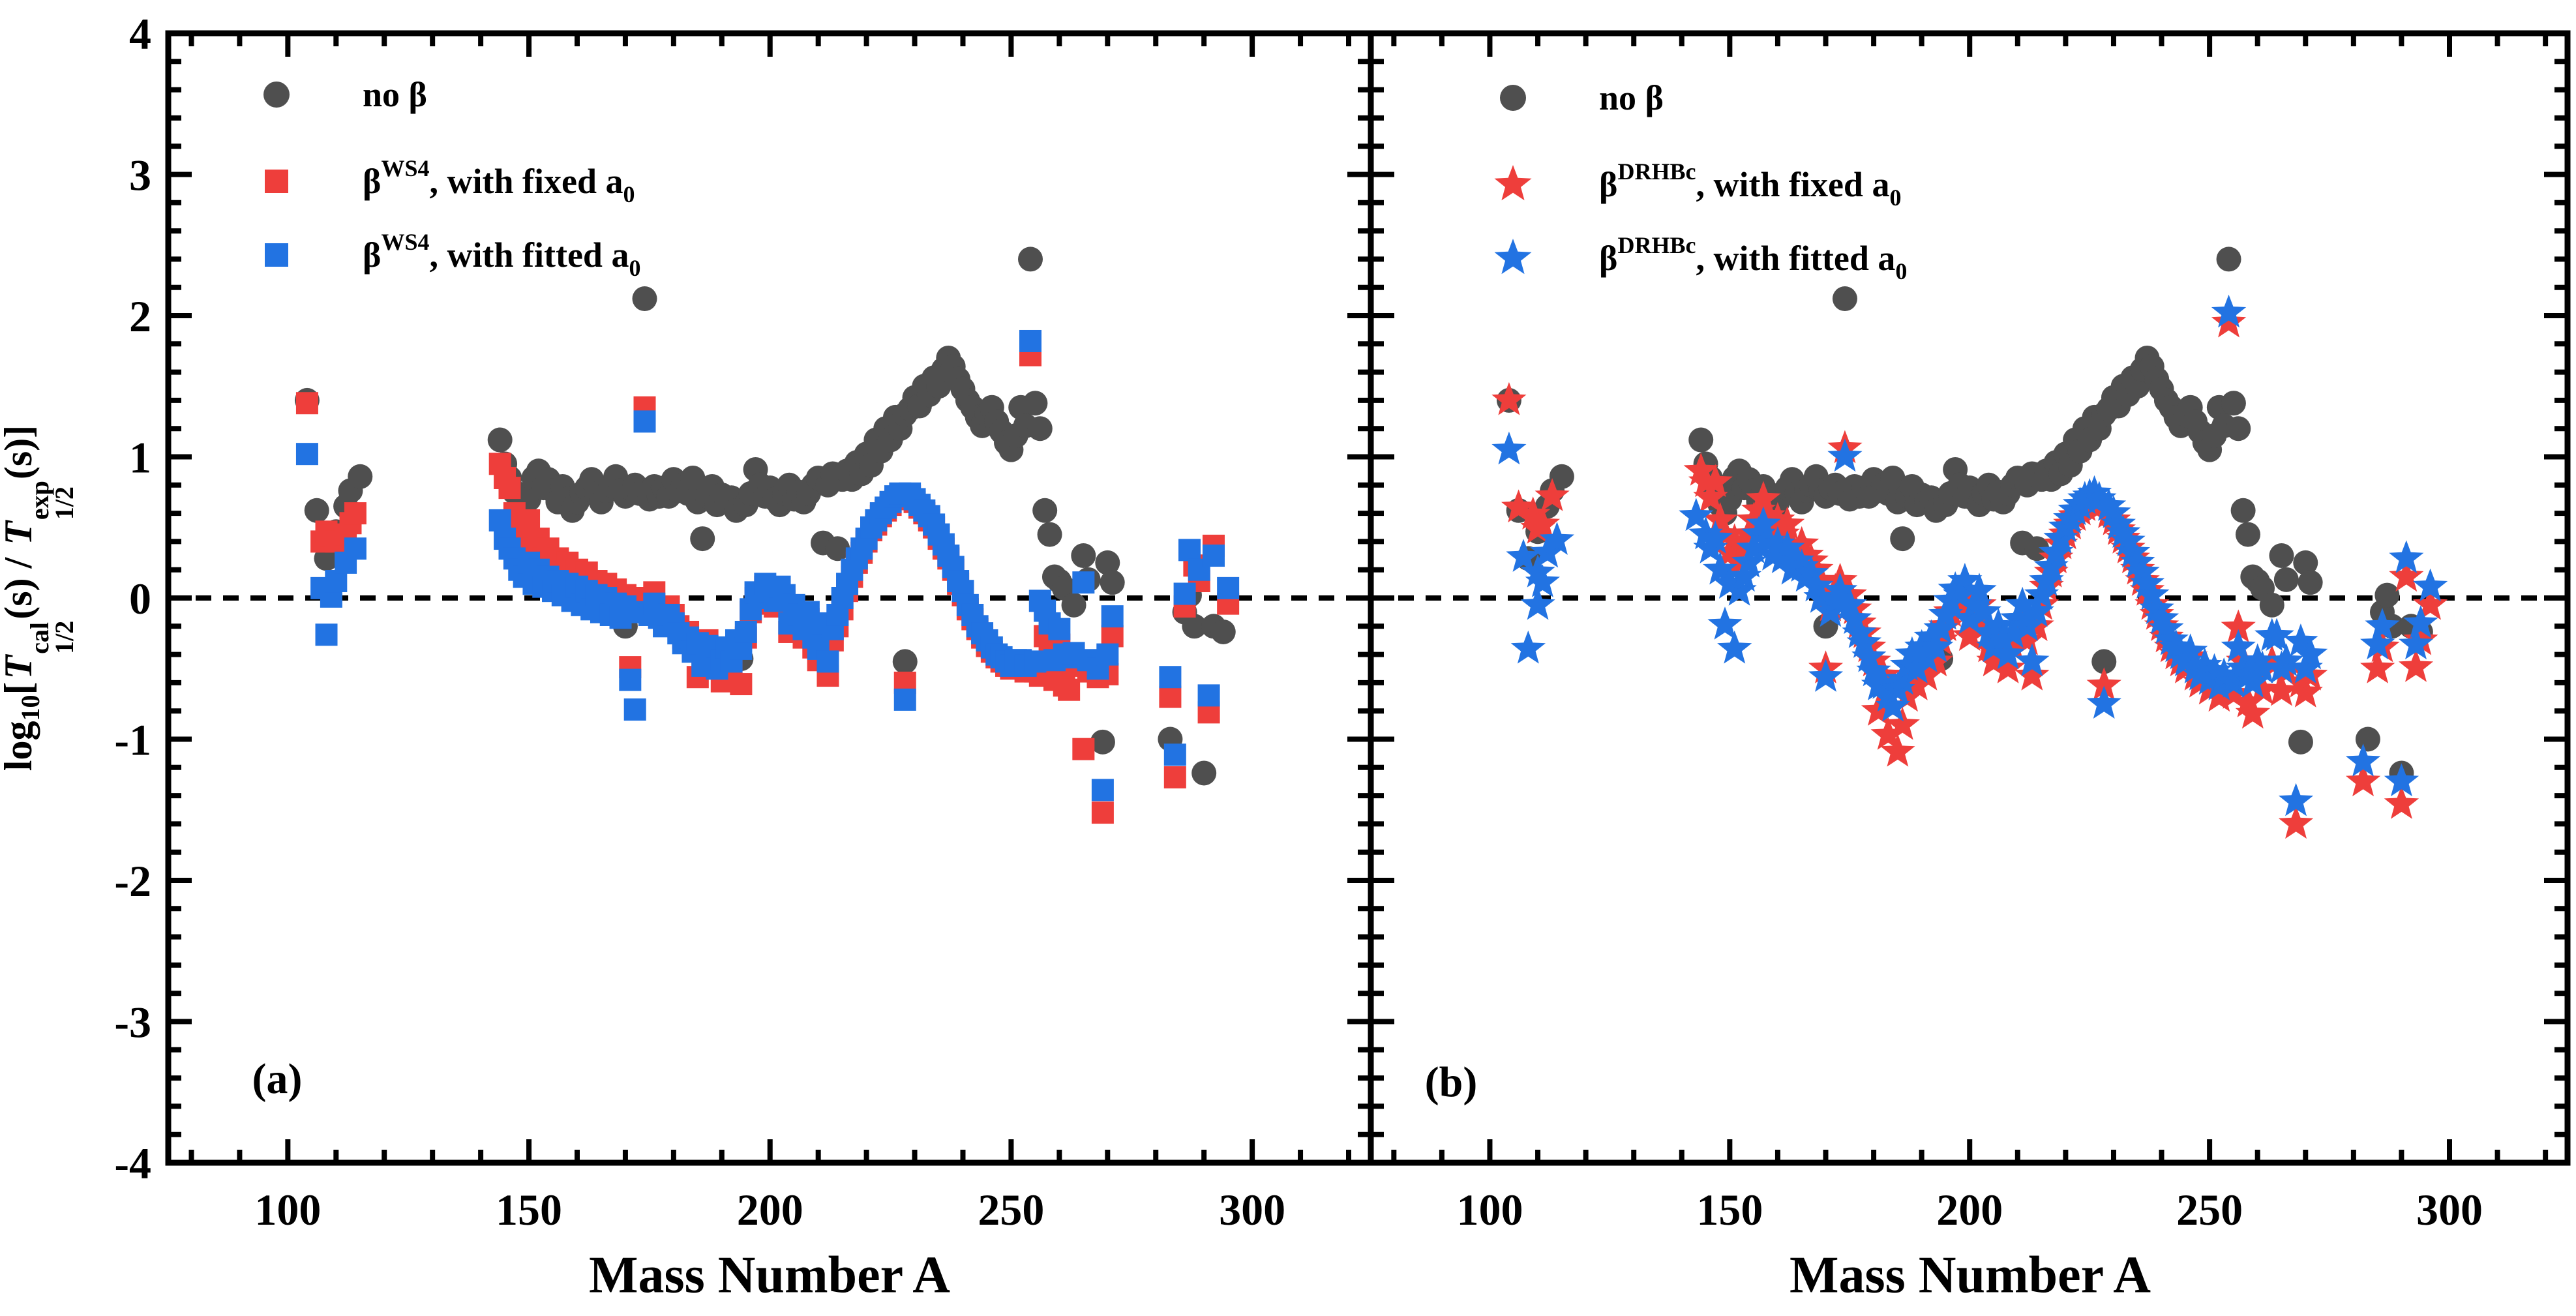 The height and width of the screenshot is (1316, 2576). Describe the element at coordinates (1252, 1209) in the screenshot. I see `x-tick-label: 300` at that location.